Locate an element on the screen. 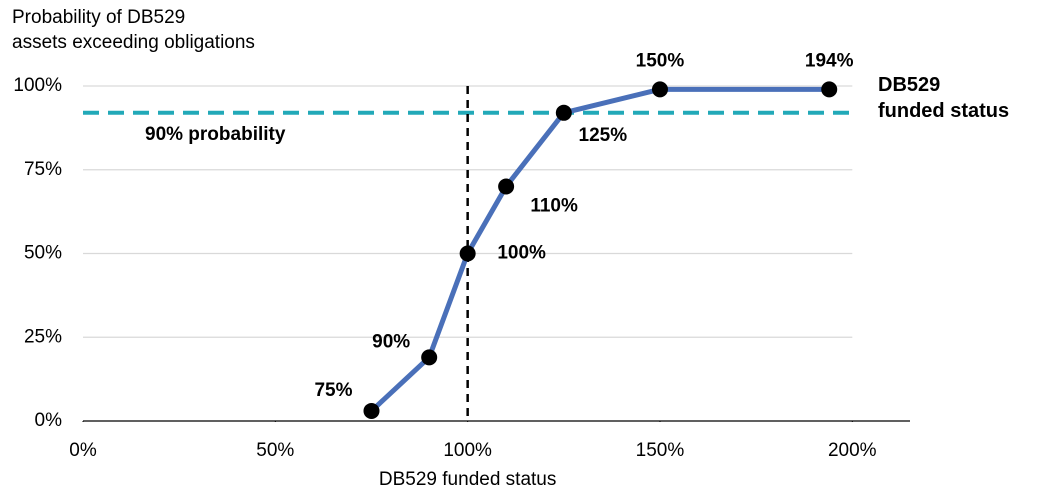  data-label: 194% is located at coordinates (829, 60).